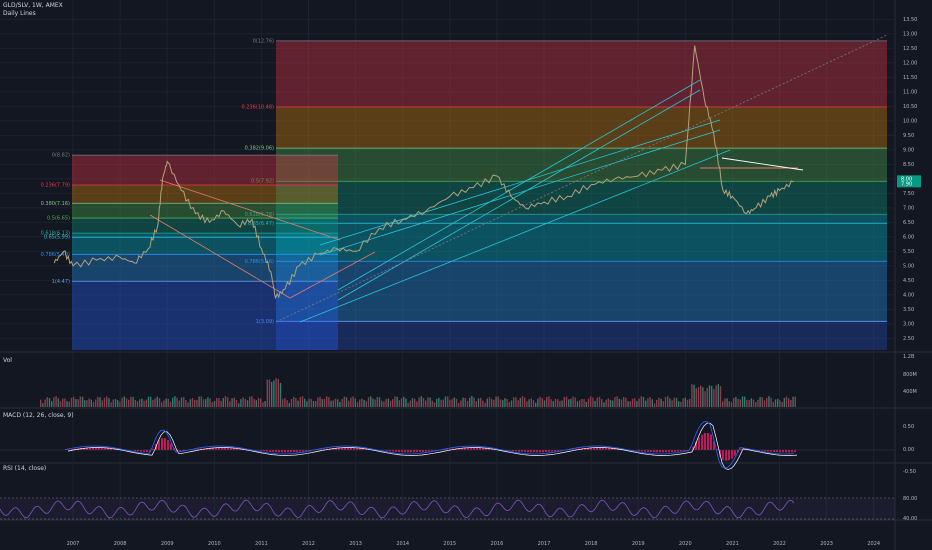 Image resolution: width=932 pixels, height=550 pixels. Describe the element at coordinates (263, 41) in the screenshot. I see `fib-level-label: 0(12.76)` at that location.